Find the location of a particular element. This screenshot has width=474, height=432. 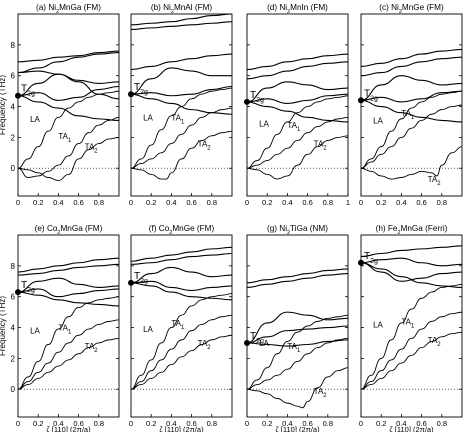

panel-title: (d) Ni2MnIn (FM) is located at coordinates (297, 9).